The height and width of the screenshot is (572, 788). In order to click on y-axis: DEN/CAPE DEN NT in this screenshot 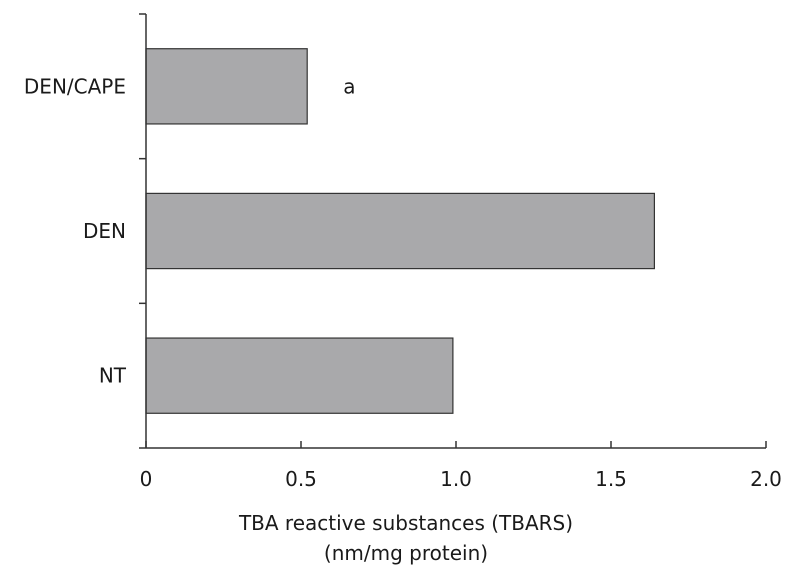, I will do `click(85, 231)`.